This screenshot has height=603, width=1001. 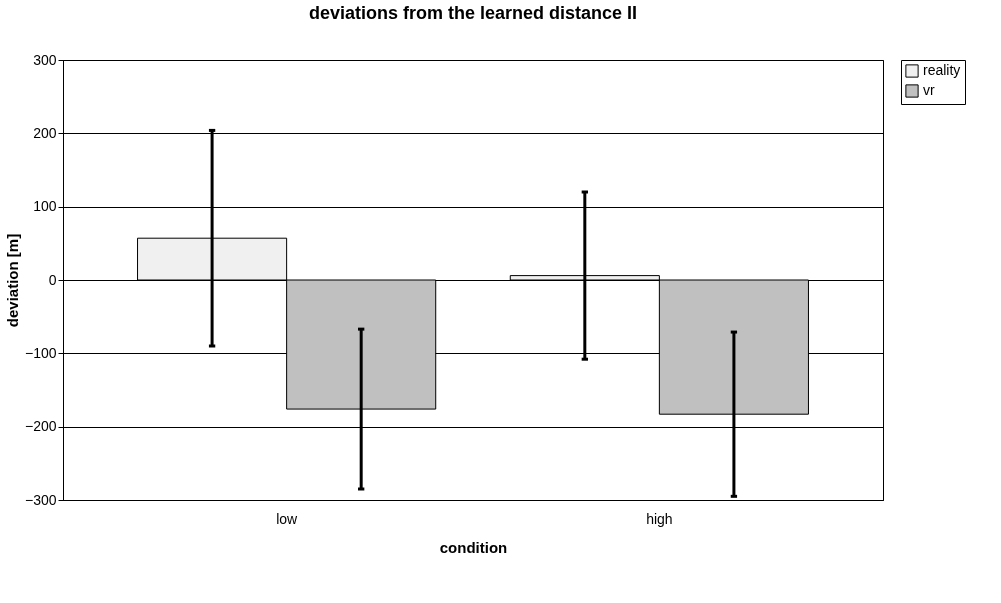 I want to click on legend-label: reality, so click(x=942, y=70).